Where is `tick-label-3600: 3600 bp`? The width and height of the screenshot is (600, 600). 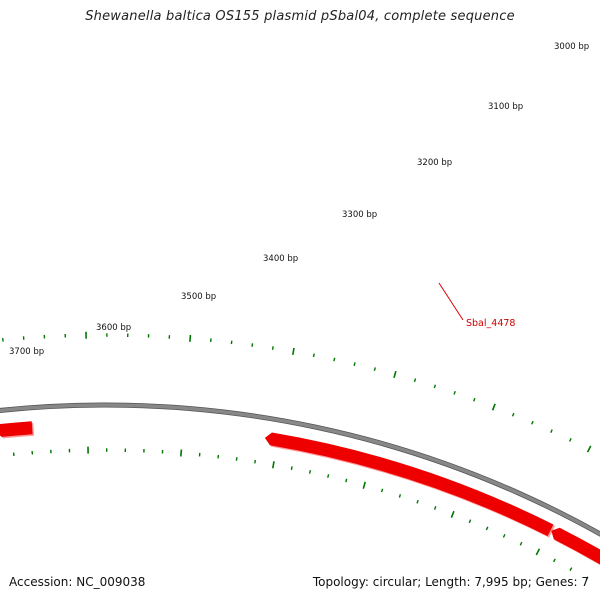
tick-label-3600: 3600 bp is located at coordinates (113, 328).